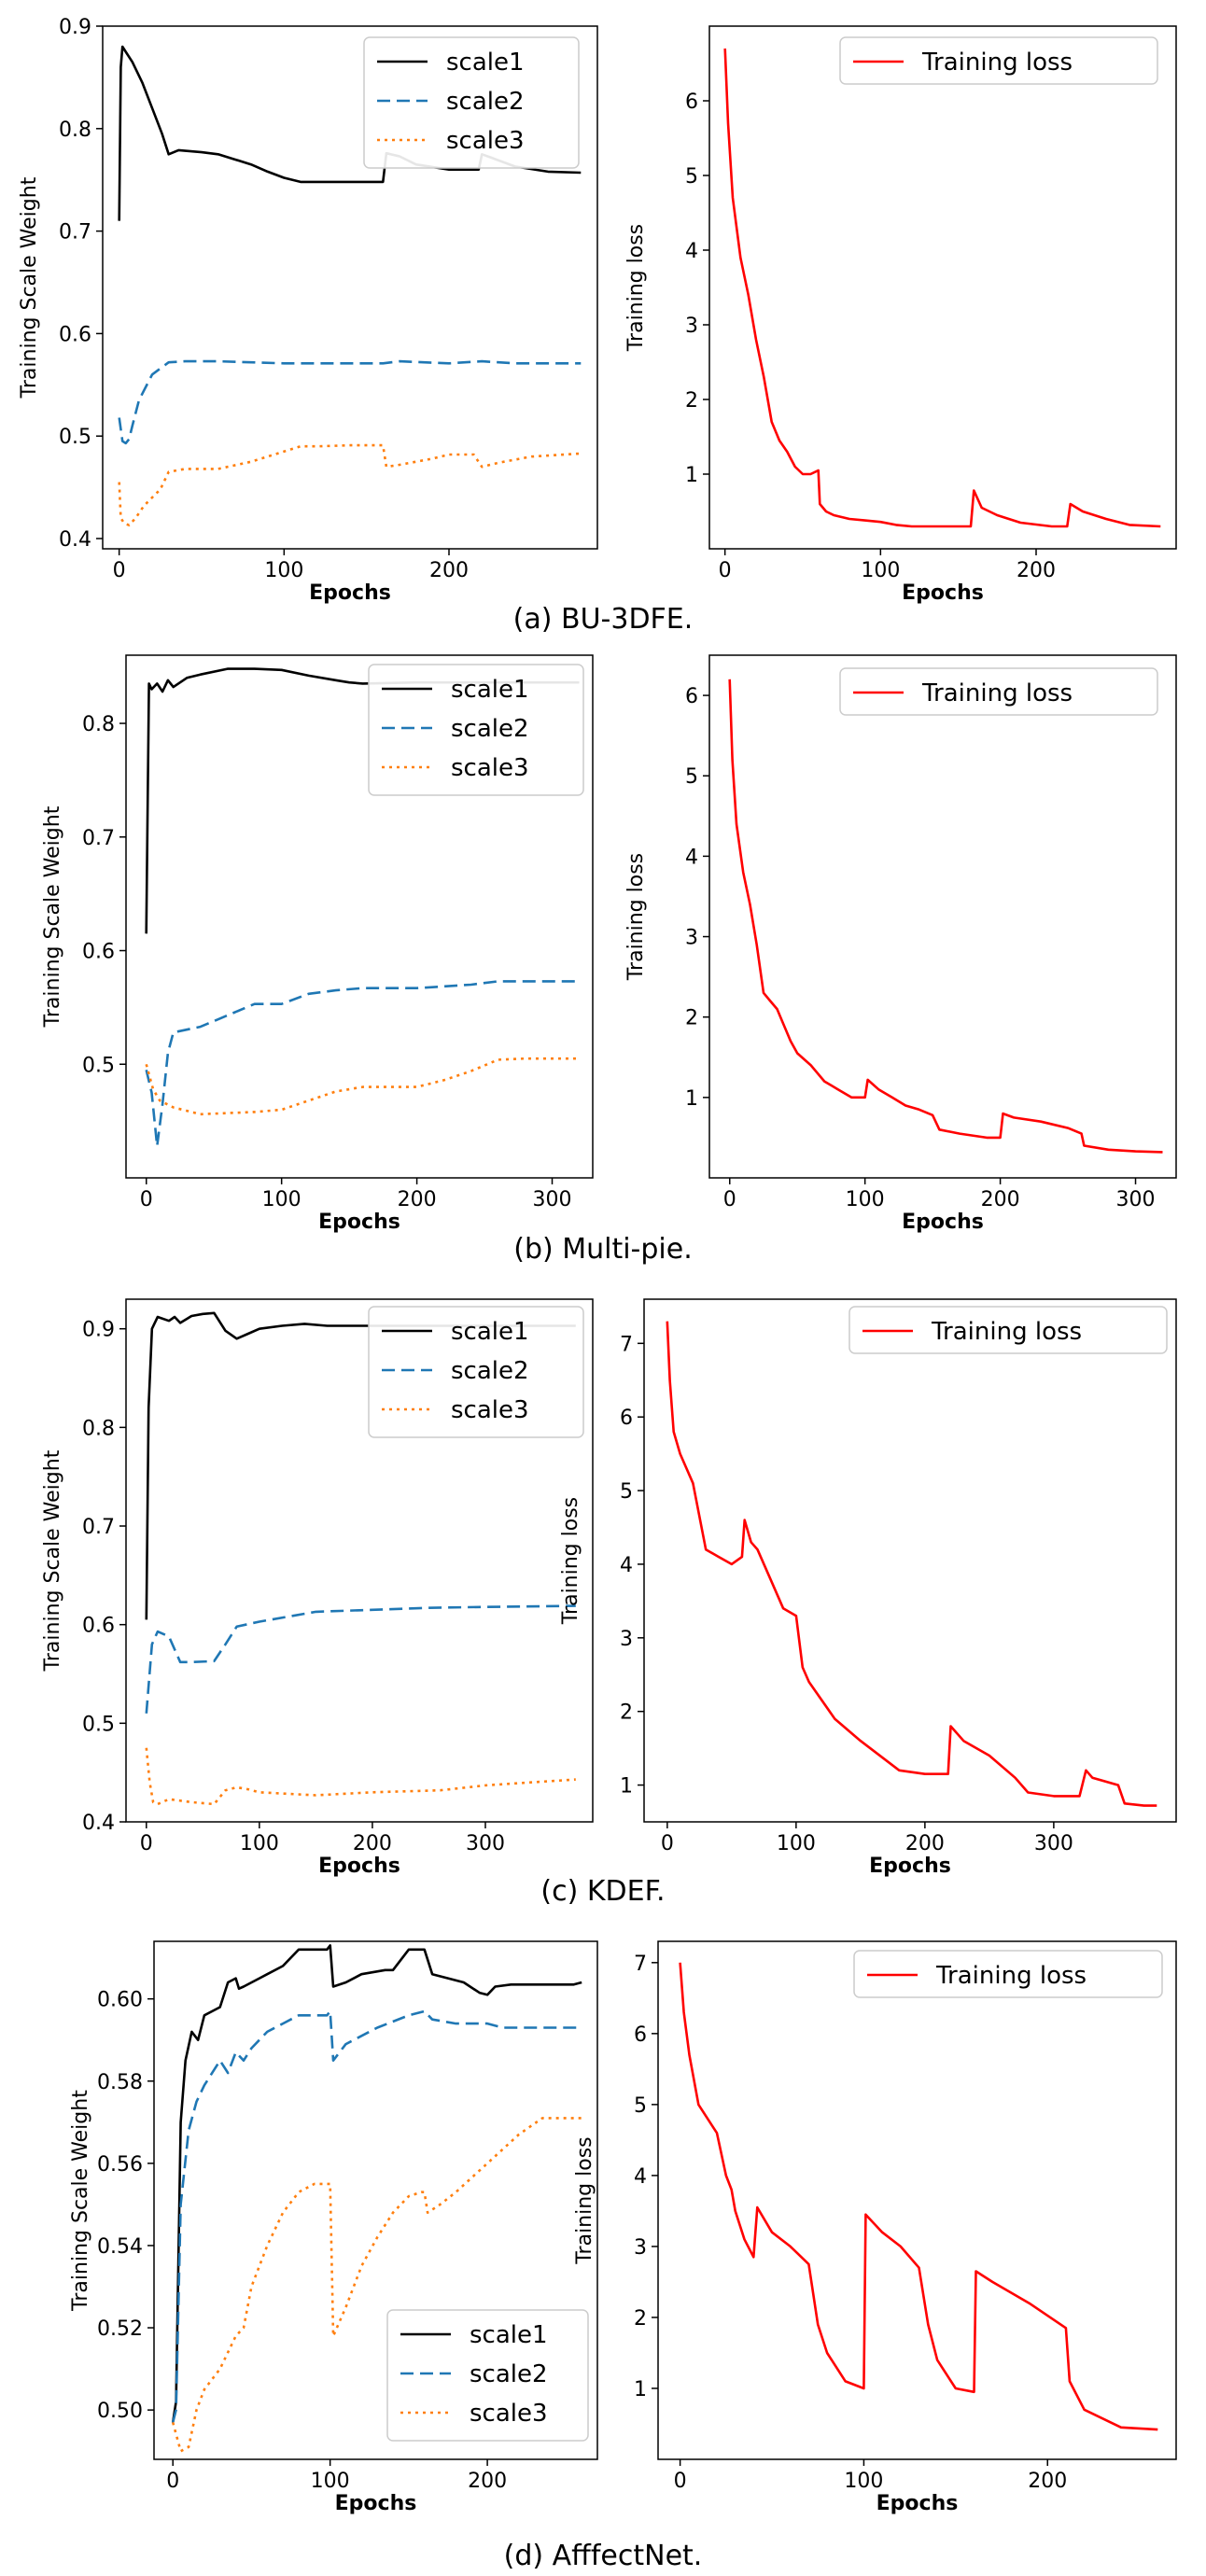 This screenshot has height=2576, width=1206. Describe the element at coordinates (603, 1891) in the screenshot. I see `caption-c: (c) KDEF.` at that location.